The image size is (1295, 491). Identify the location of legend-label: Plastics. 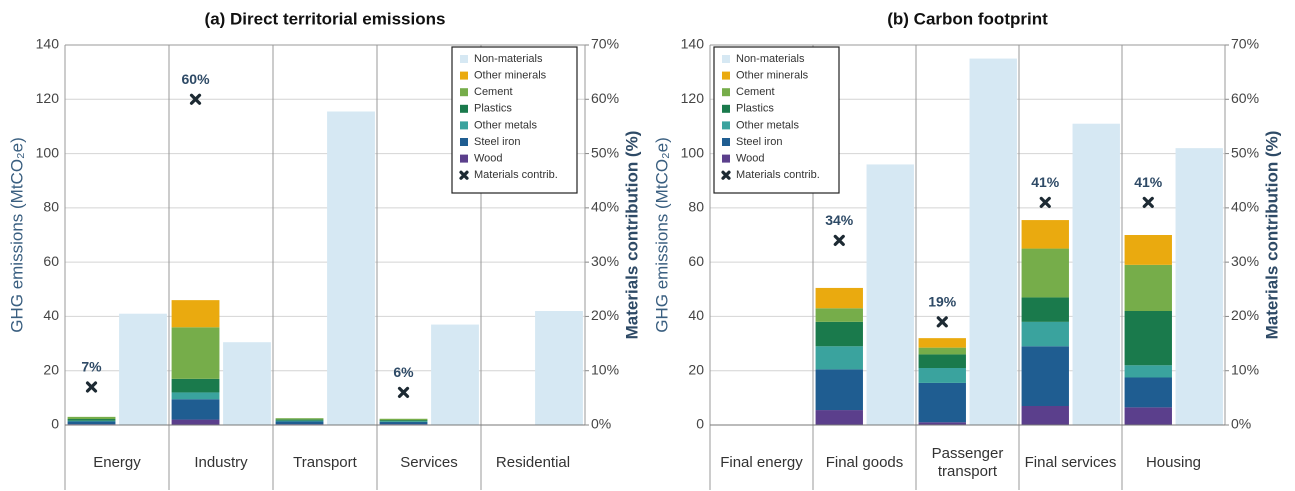
(755, 109).